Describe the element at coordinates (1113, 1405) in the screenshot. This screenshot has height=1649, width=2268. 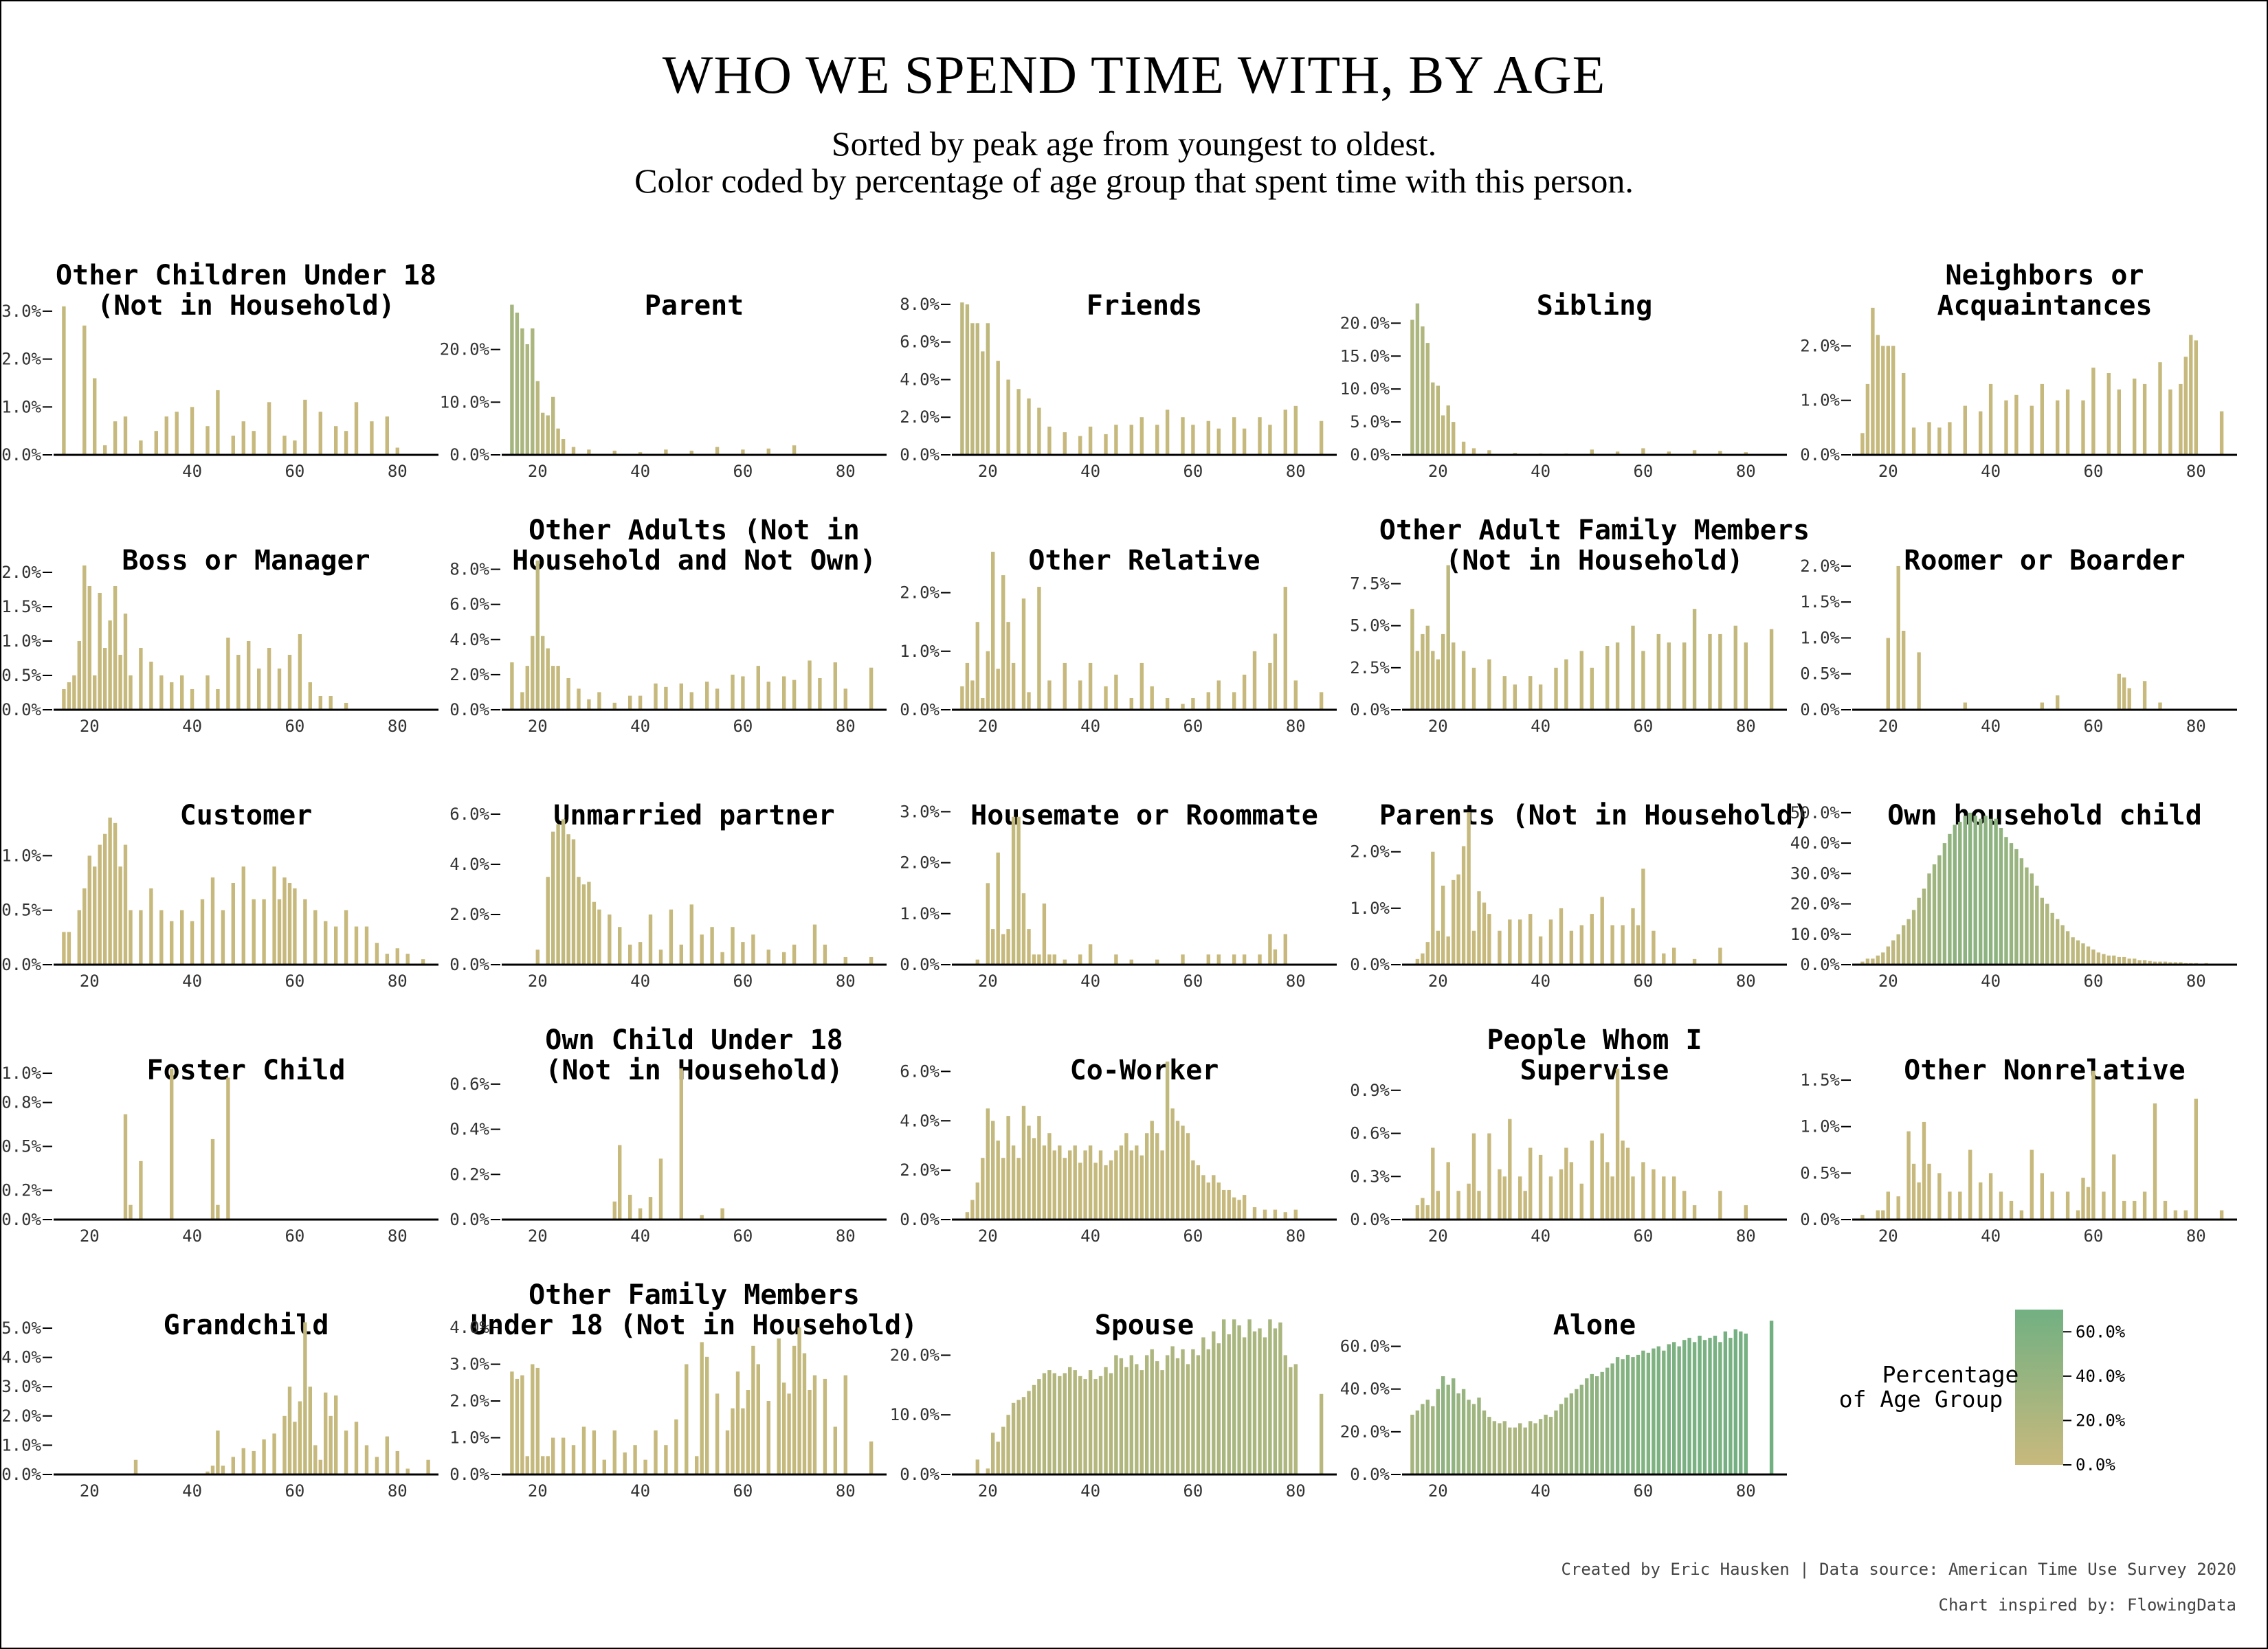
I see `panel: Spouse 20 40 60 80 0.0% 10.0% 20.0%` at that location.